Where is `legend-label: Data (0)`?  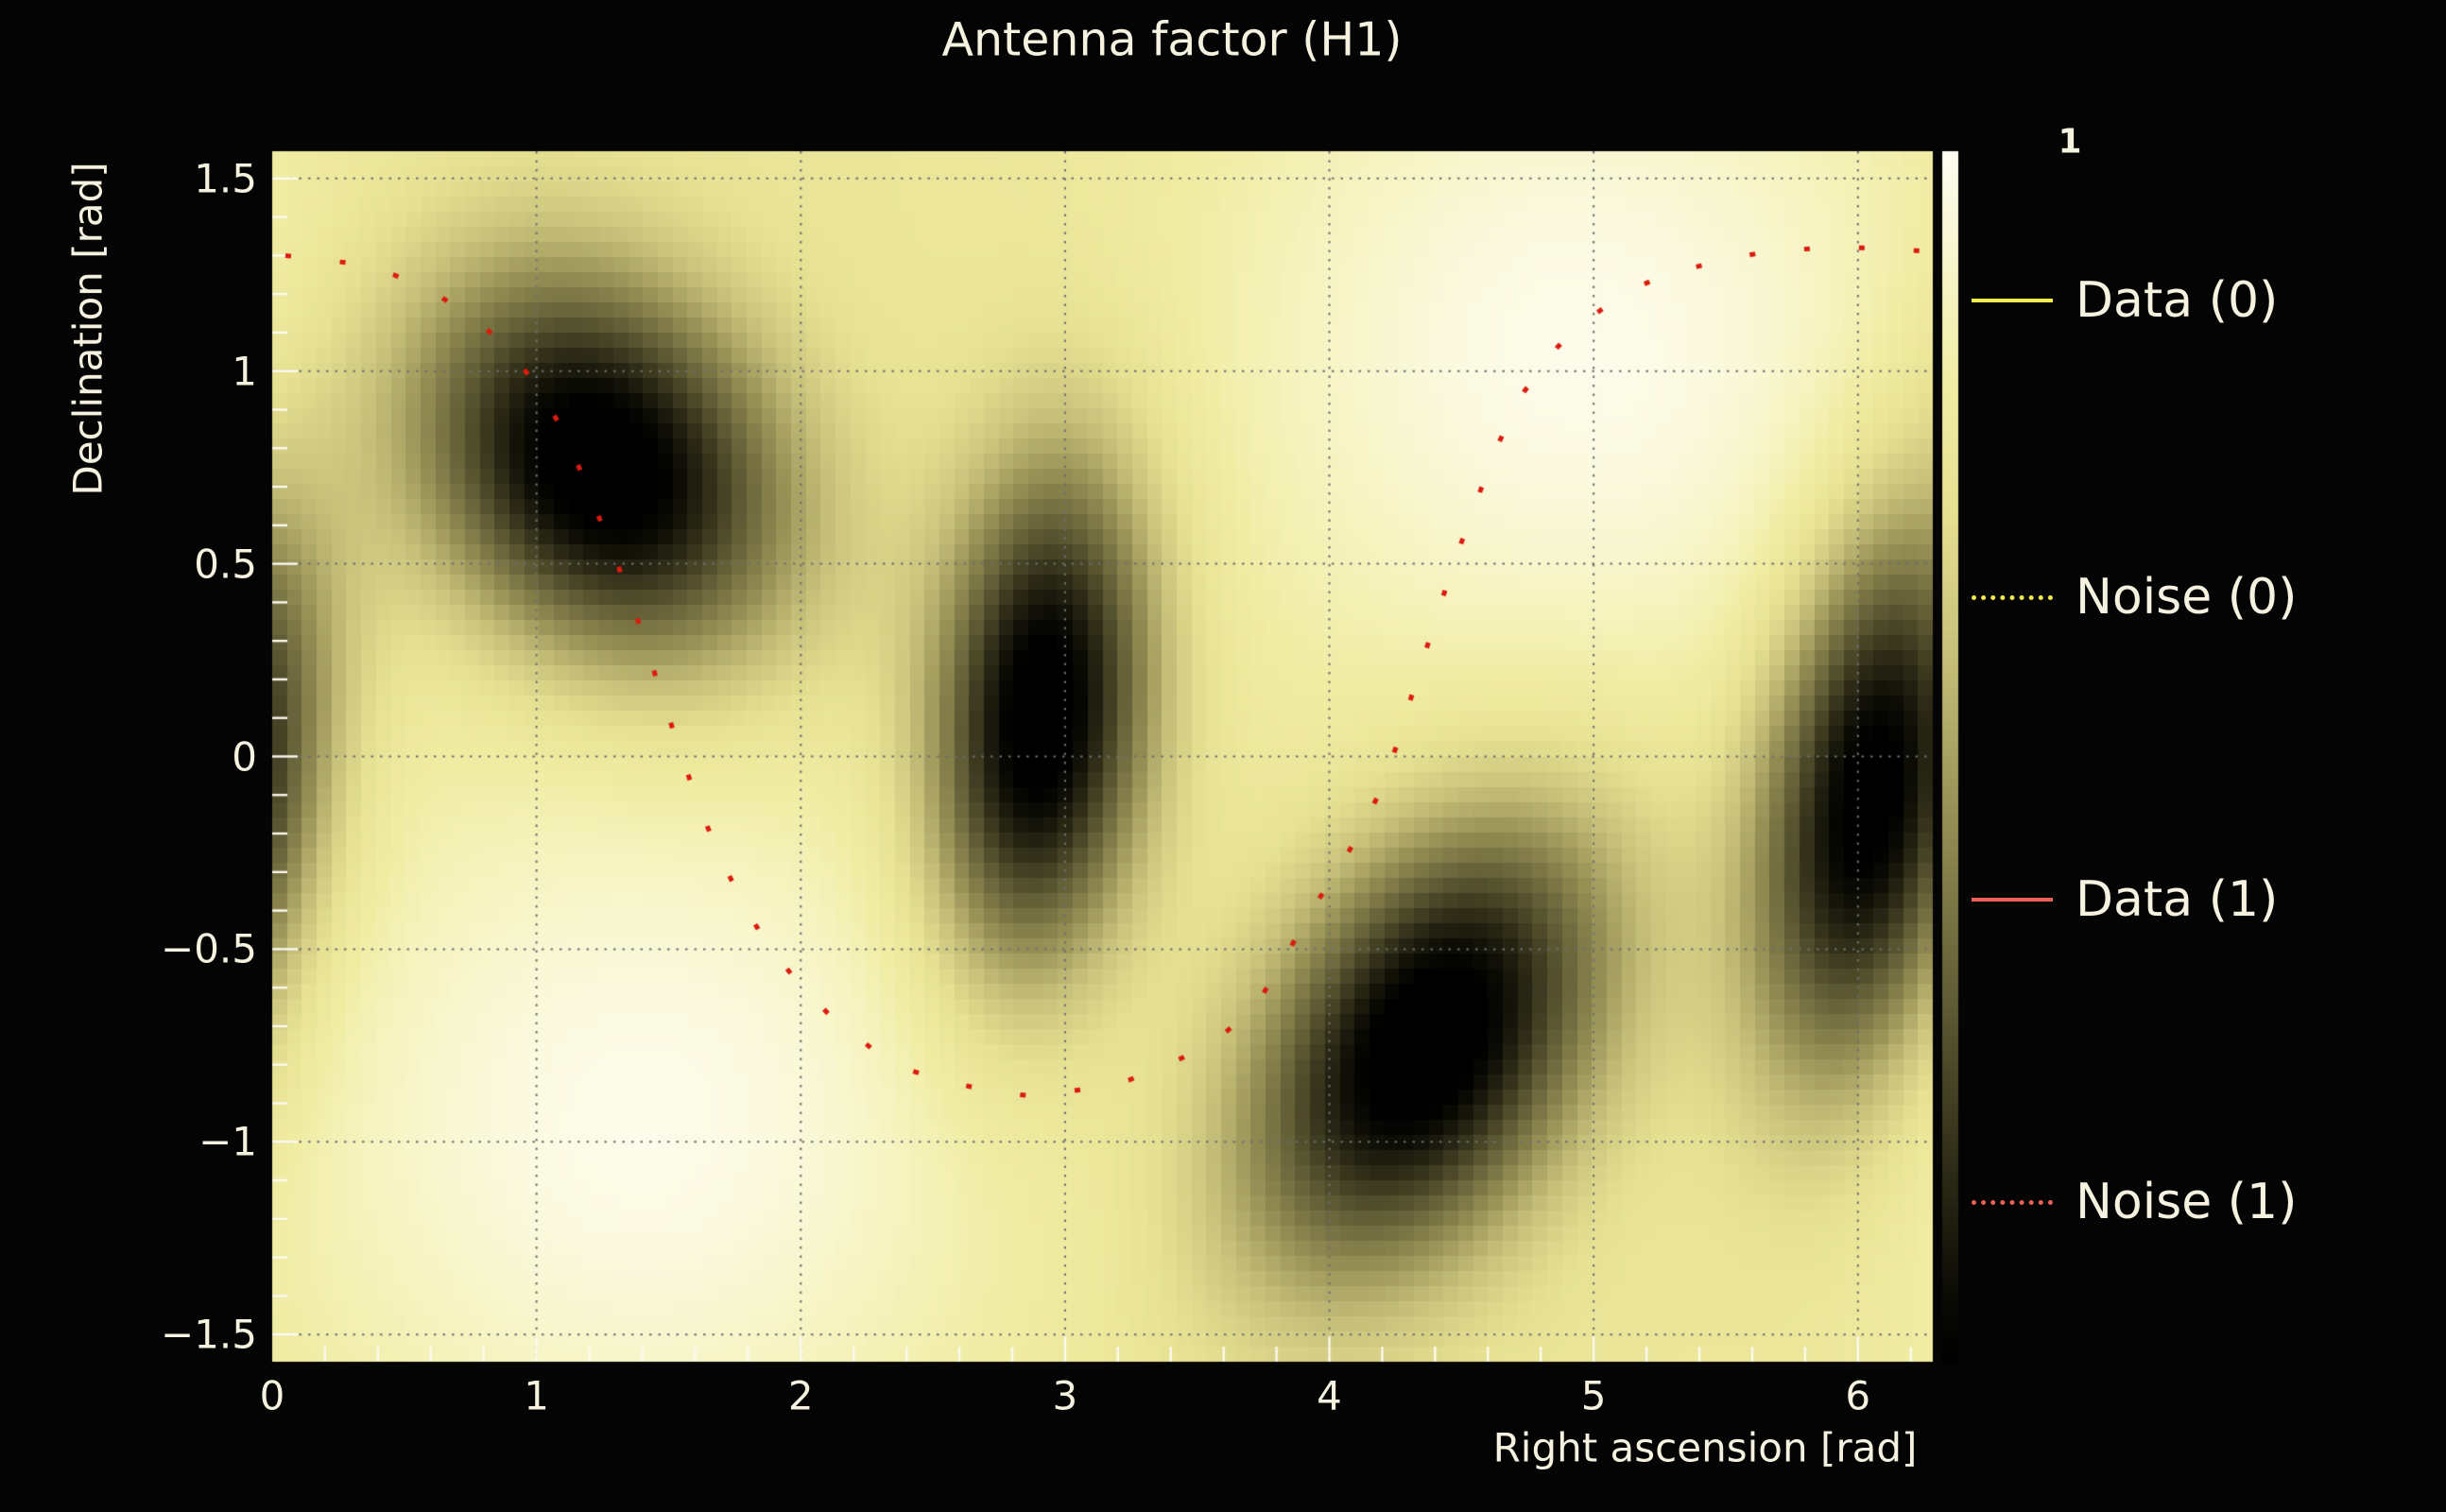 legend-label: Data (0) is located at coordinates (2177, 300).